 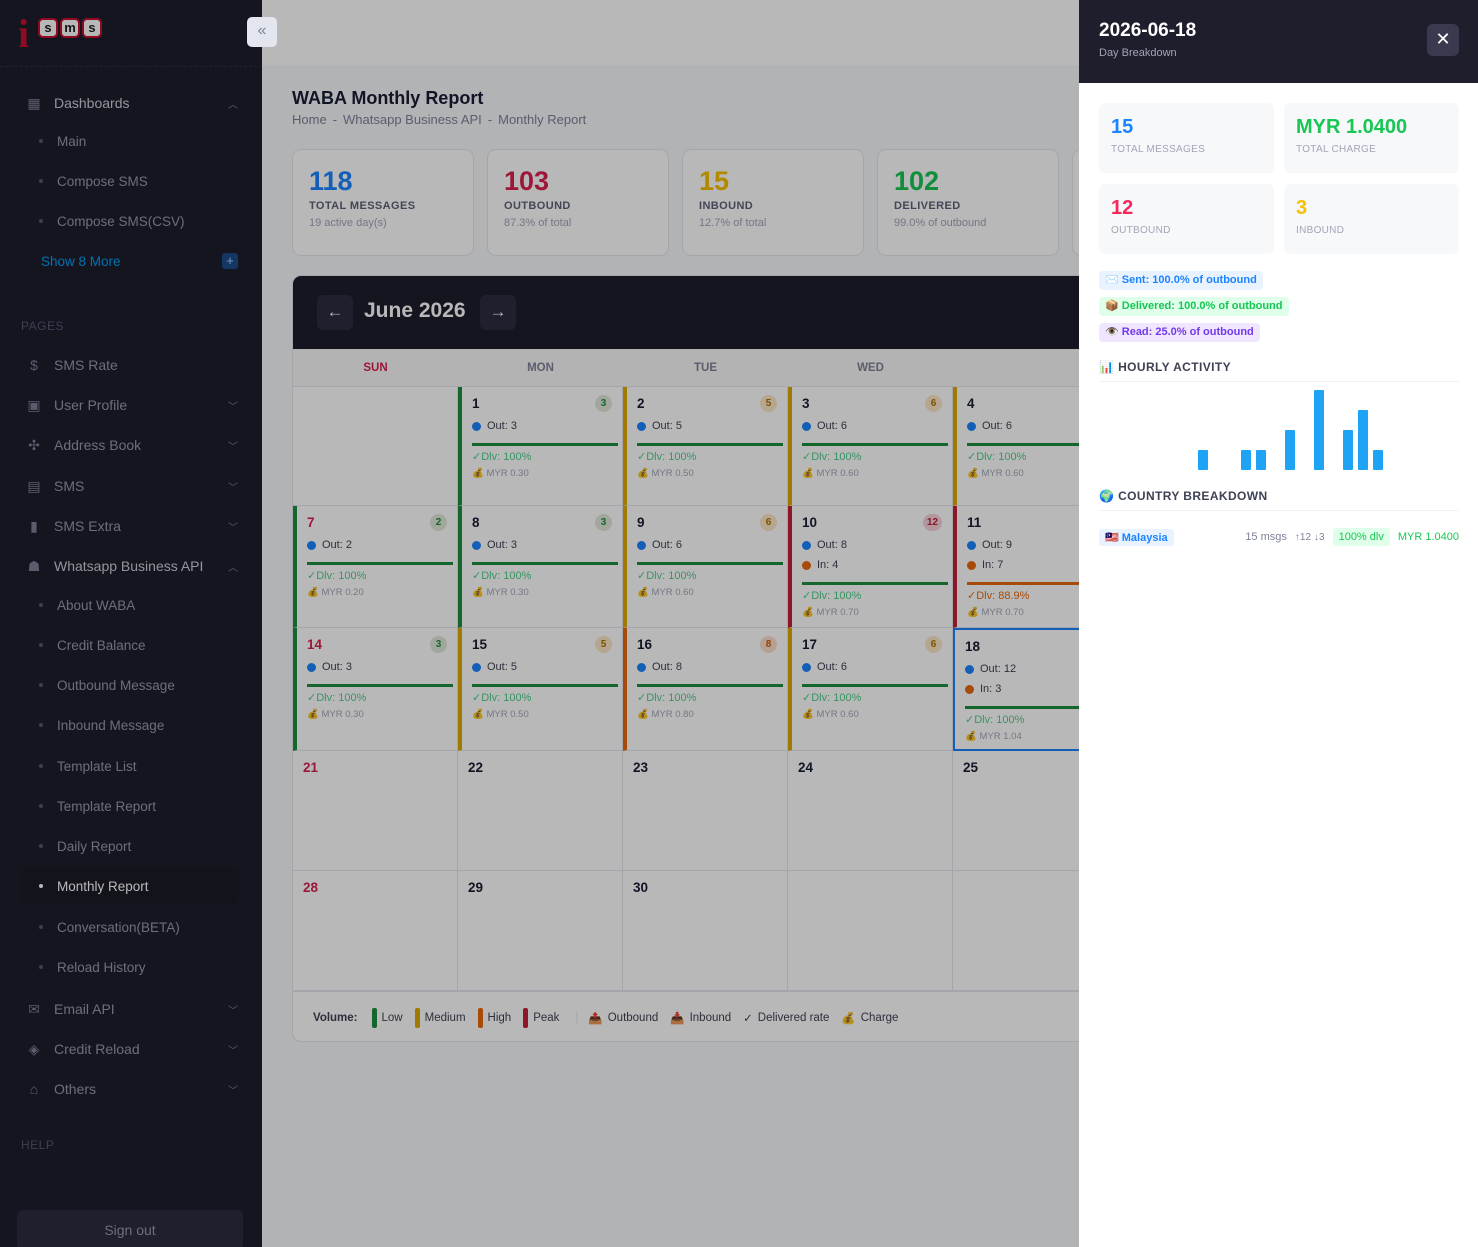 What do you see at coordinates (1443, 40) in the screenshot?
I see `close-icon: ✕` at bounding box center [1443, 40].